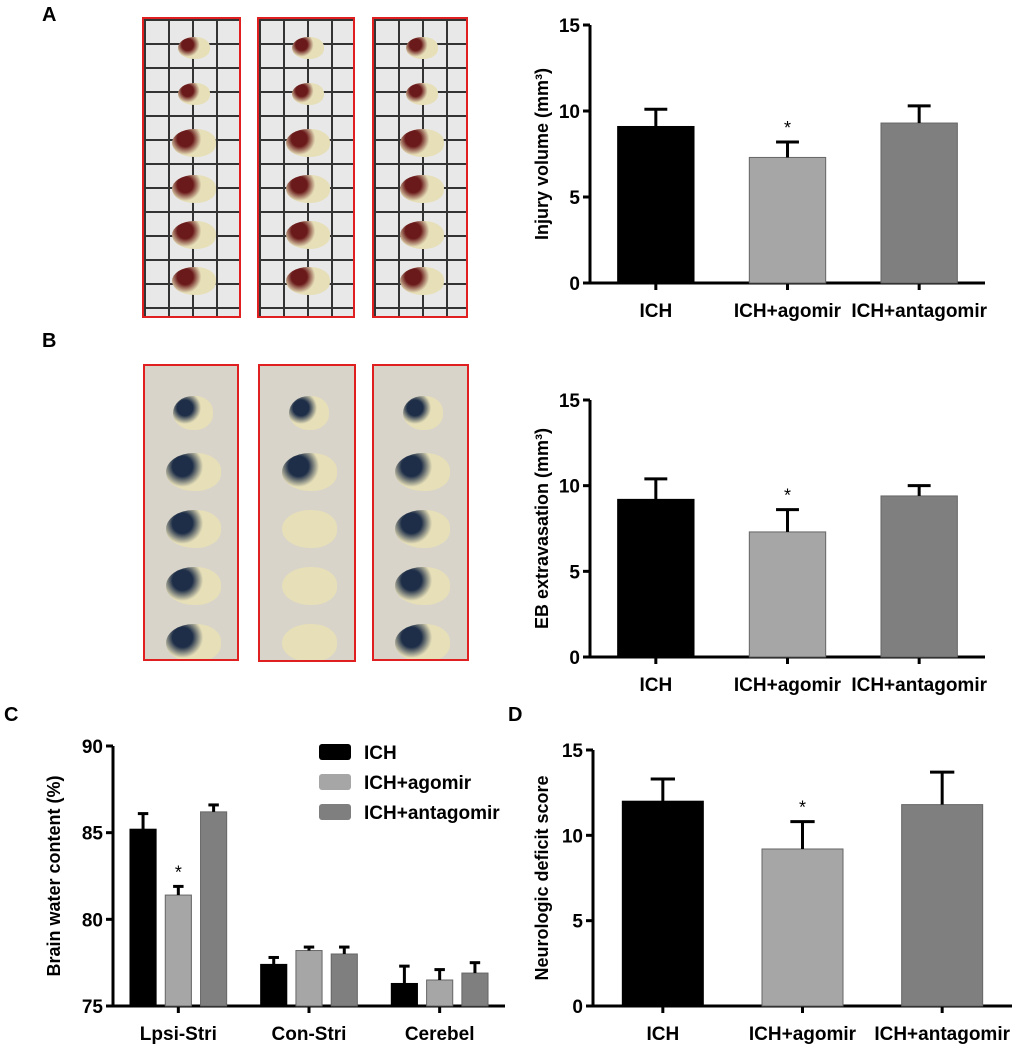 The image size is (1020, 1046). Describe the element at coordinates (93, 834) in the screenshot. I see `y-tick-label: 85` at that location.